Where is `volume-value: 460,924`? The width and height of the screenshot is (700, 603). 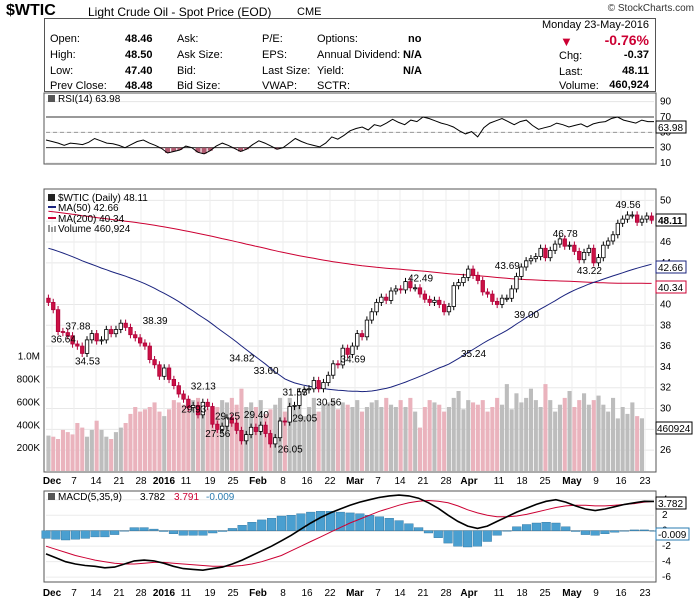
volume-value: 460,924 is located at coordinates (629, 85).